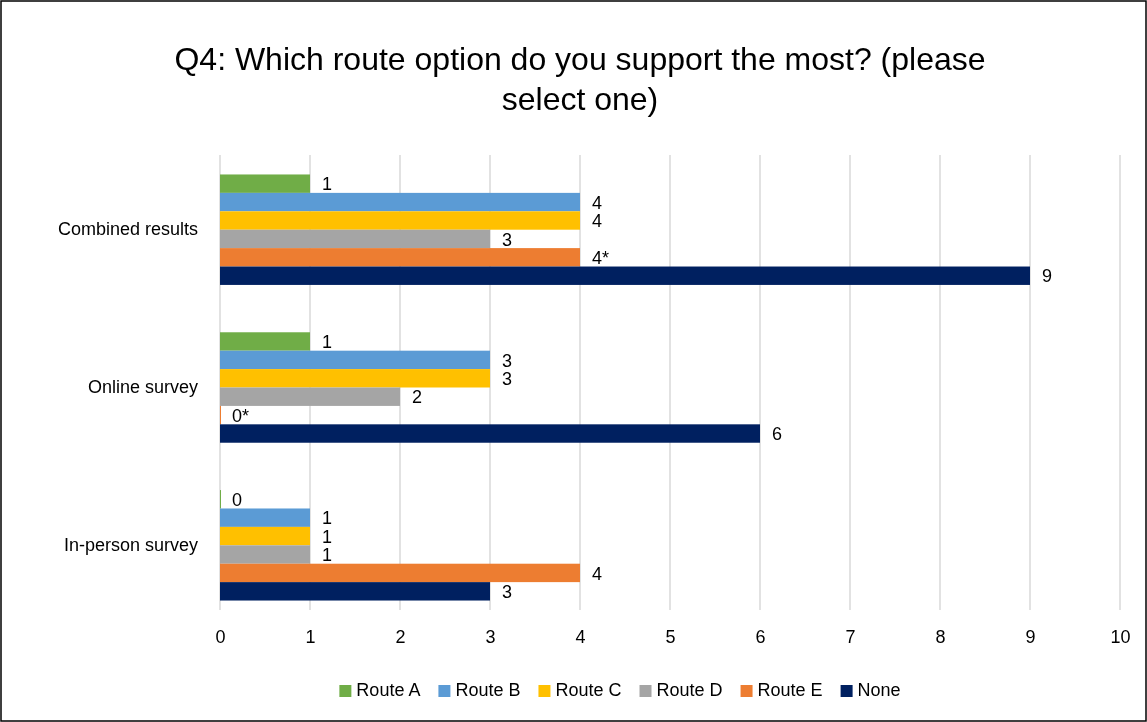 Image resolution: width=1147 pixels, height=722 pixels. What do you see at coordinates (580, 636) in the screenshot?
I see `x-tick-label: 4` at bounding box center [580, 636].